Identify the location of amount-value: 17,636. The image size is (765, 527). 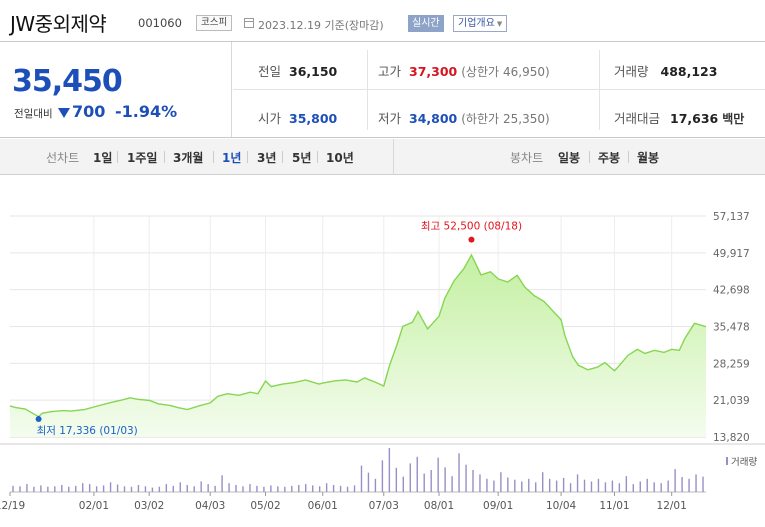
(694, 118).